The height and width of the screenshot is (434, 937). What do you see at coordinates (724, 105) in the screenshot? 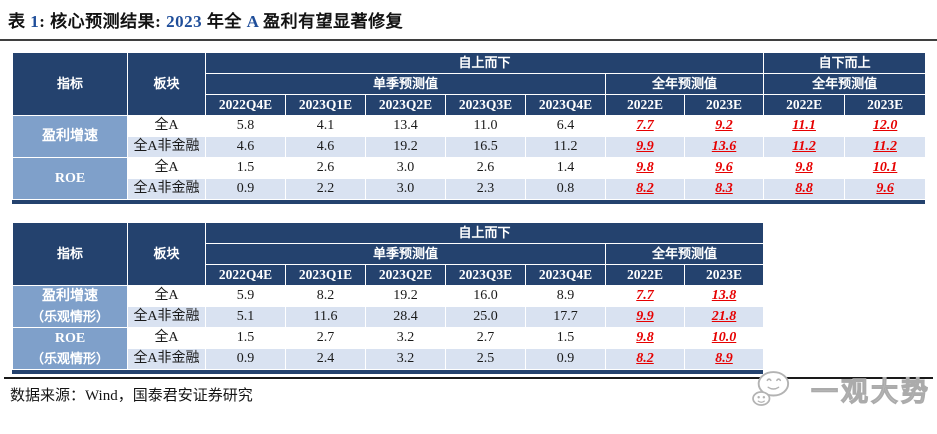
I see `year-header-topdown: 2023E` at bounding box center [724, 105].